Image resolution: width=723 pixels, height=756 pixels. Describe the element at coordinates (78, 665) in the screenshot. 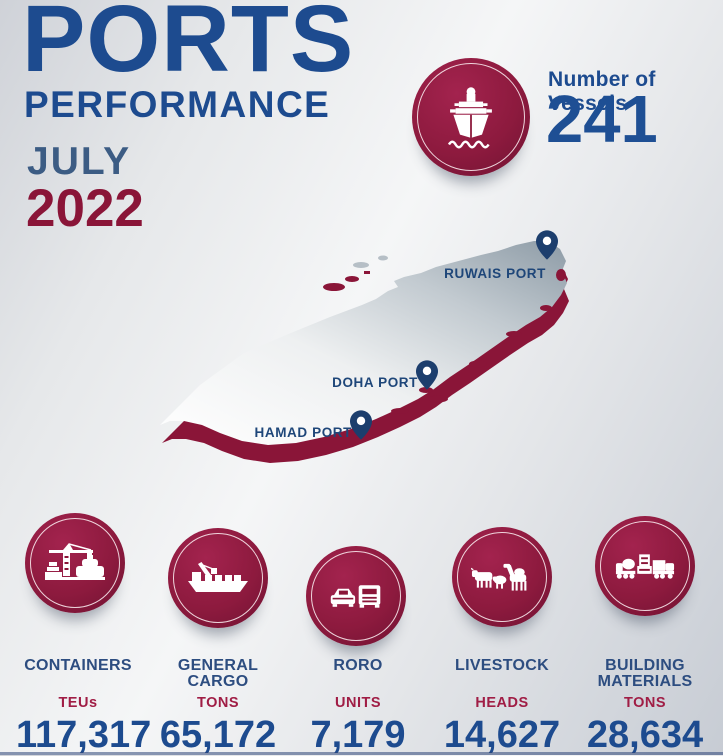

I see `stat-label: CONTAINERS` at that location.